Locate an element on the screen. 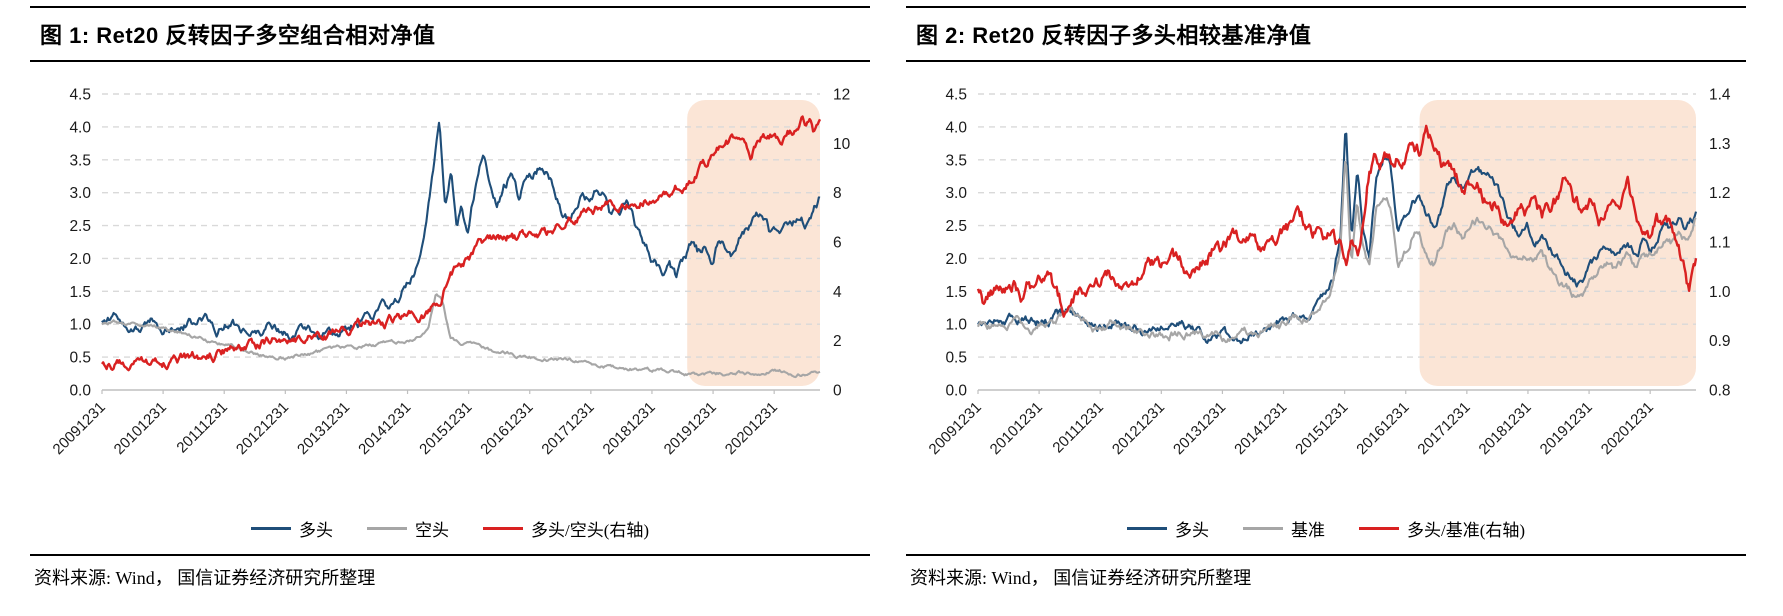 This screenshot has width=1783, height=616. legend-item: 基准 is located at coordinates (1283, 528).